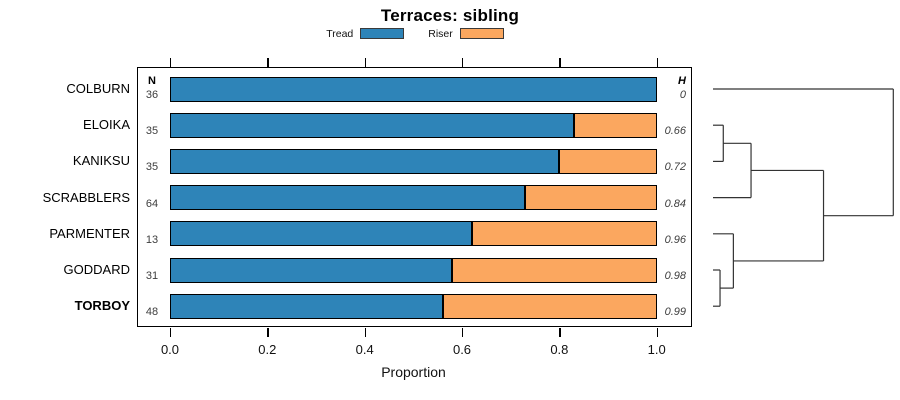 The width and height of the screenshot is (900, 400). I want to click on axis-tick-label: 0.0, so click(170, 349).